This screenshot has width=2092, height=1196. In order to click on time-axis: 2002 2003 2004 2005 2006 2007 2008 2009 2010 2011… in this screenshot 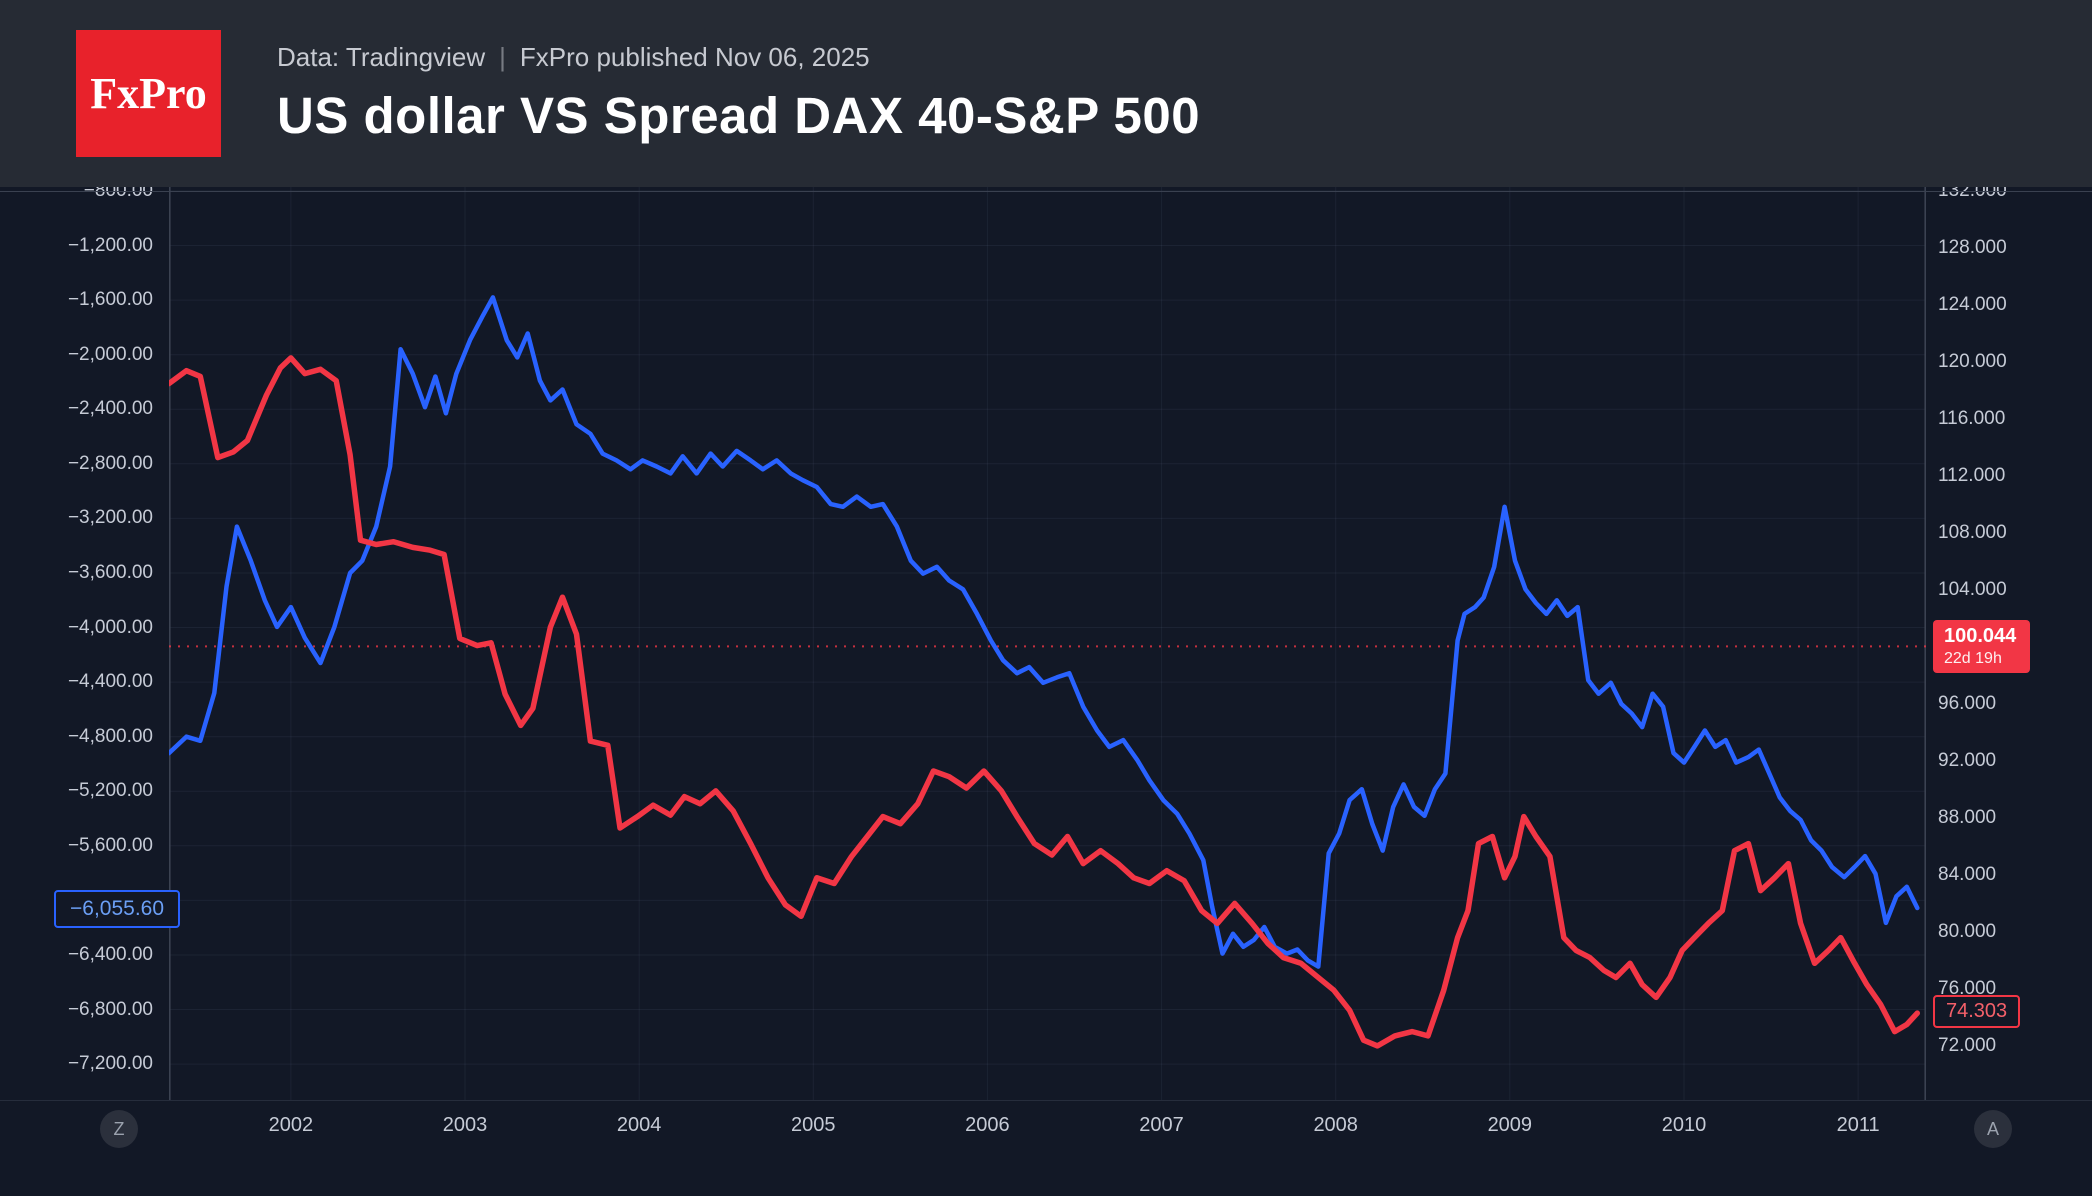, I will do `click(1046, 1148)`.